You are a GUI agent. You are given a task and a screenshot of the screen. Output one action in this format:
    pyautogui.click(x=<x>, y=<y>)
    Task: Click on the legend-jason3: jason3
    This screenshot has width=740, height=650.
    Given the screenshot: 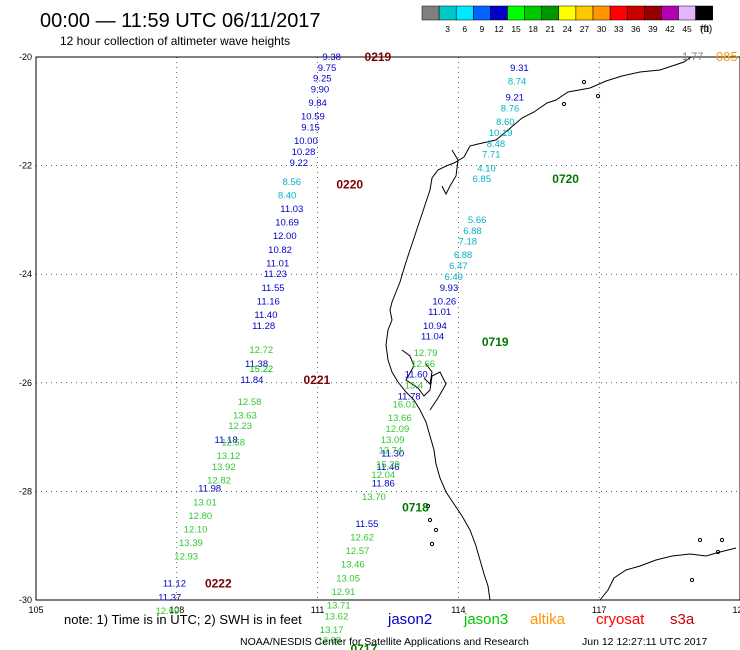 What is the action you would take?
    pyautogui.click(x=485, y=619)
    